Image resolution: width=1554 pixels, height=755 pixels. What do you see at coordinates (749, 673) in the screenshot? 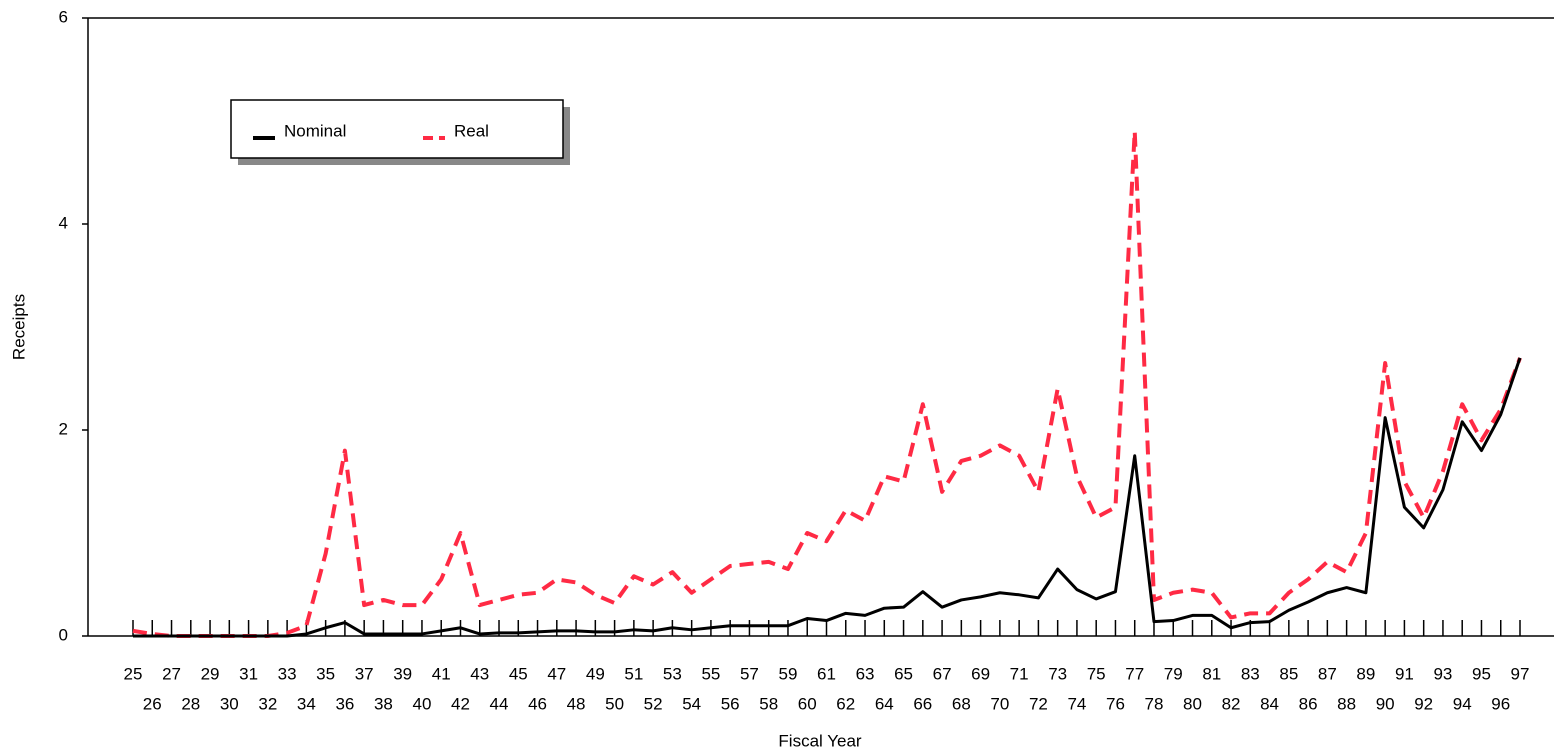
I see `x-tick-label: 57` at bounding box center [749, 673].